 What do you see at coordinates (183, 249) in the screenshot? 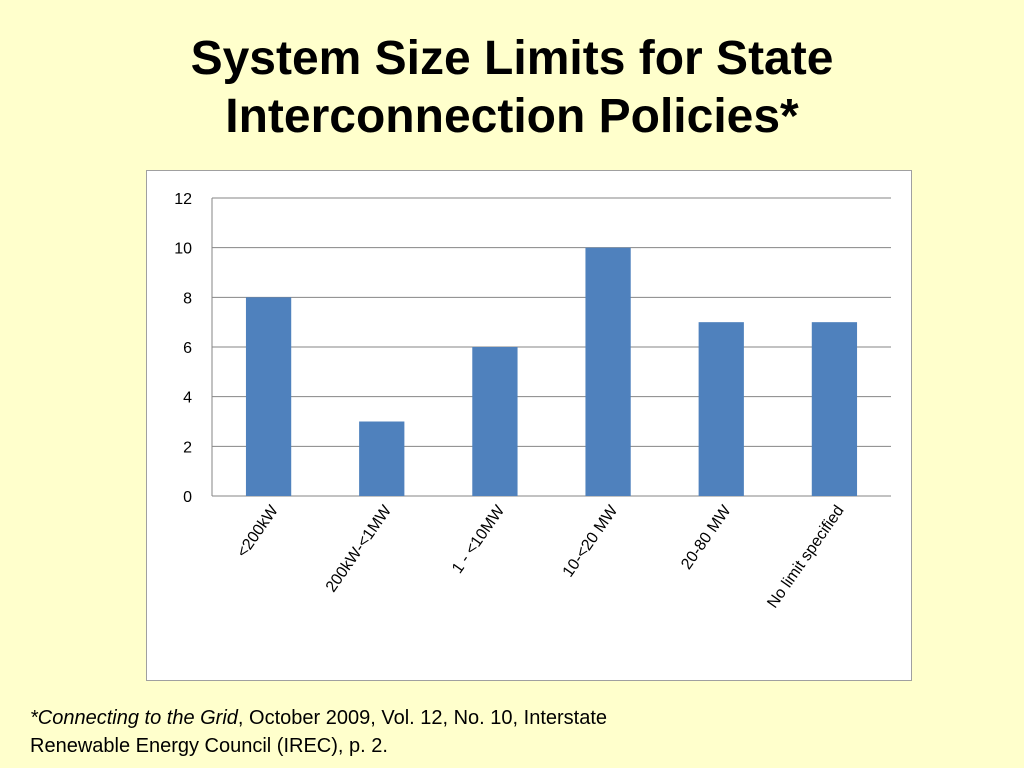
I see `y-tick-label-10: 10` at bounding box center [183, 249].